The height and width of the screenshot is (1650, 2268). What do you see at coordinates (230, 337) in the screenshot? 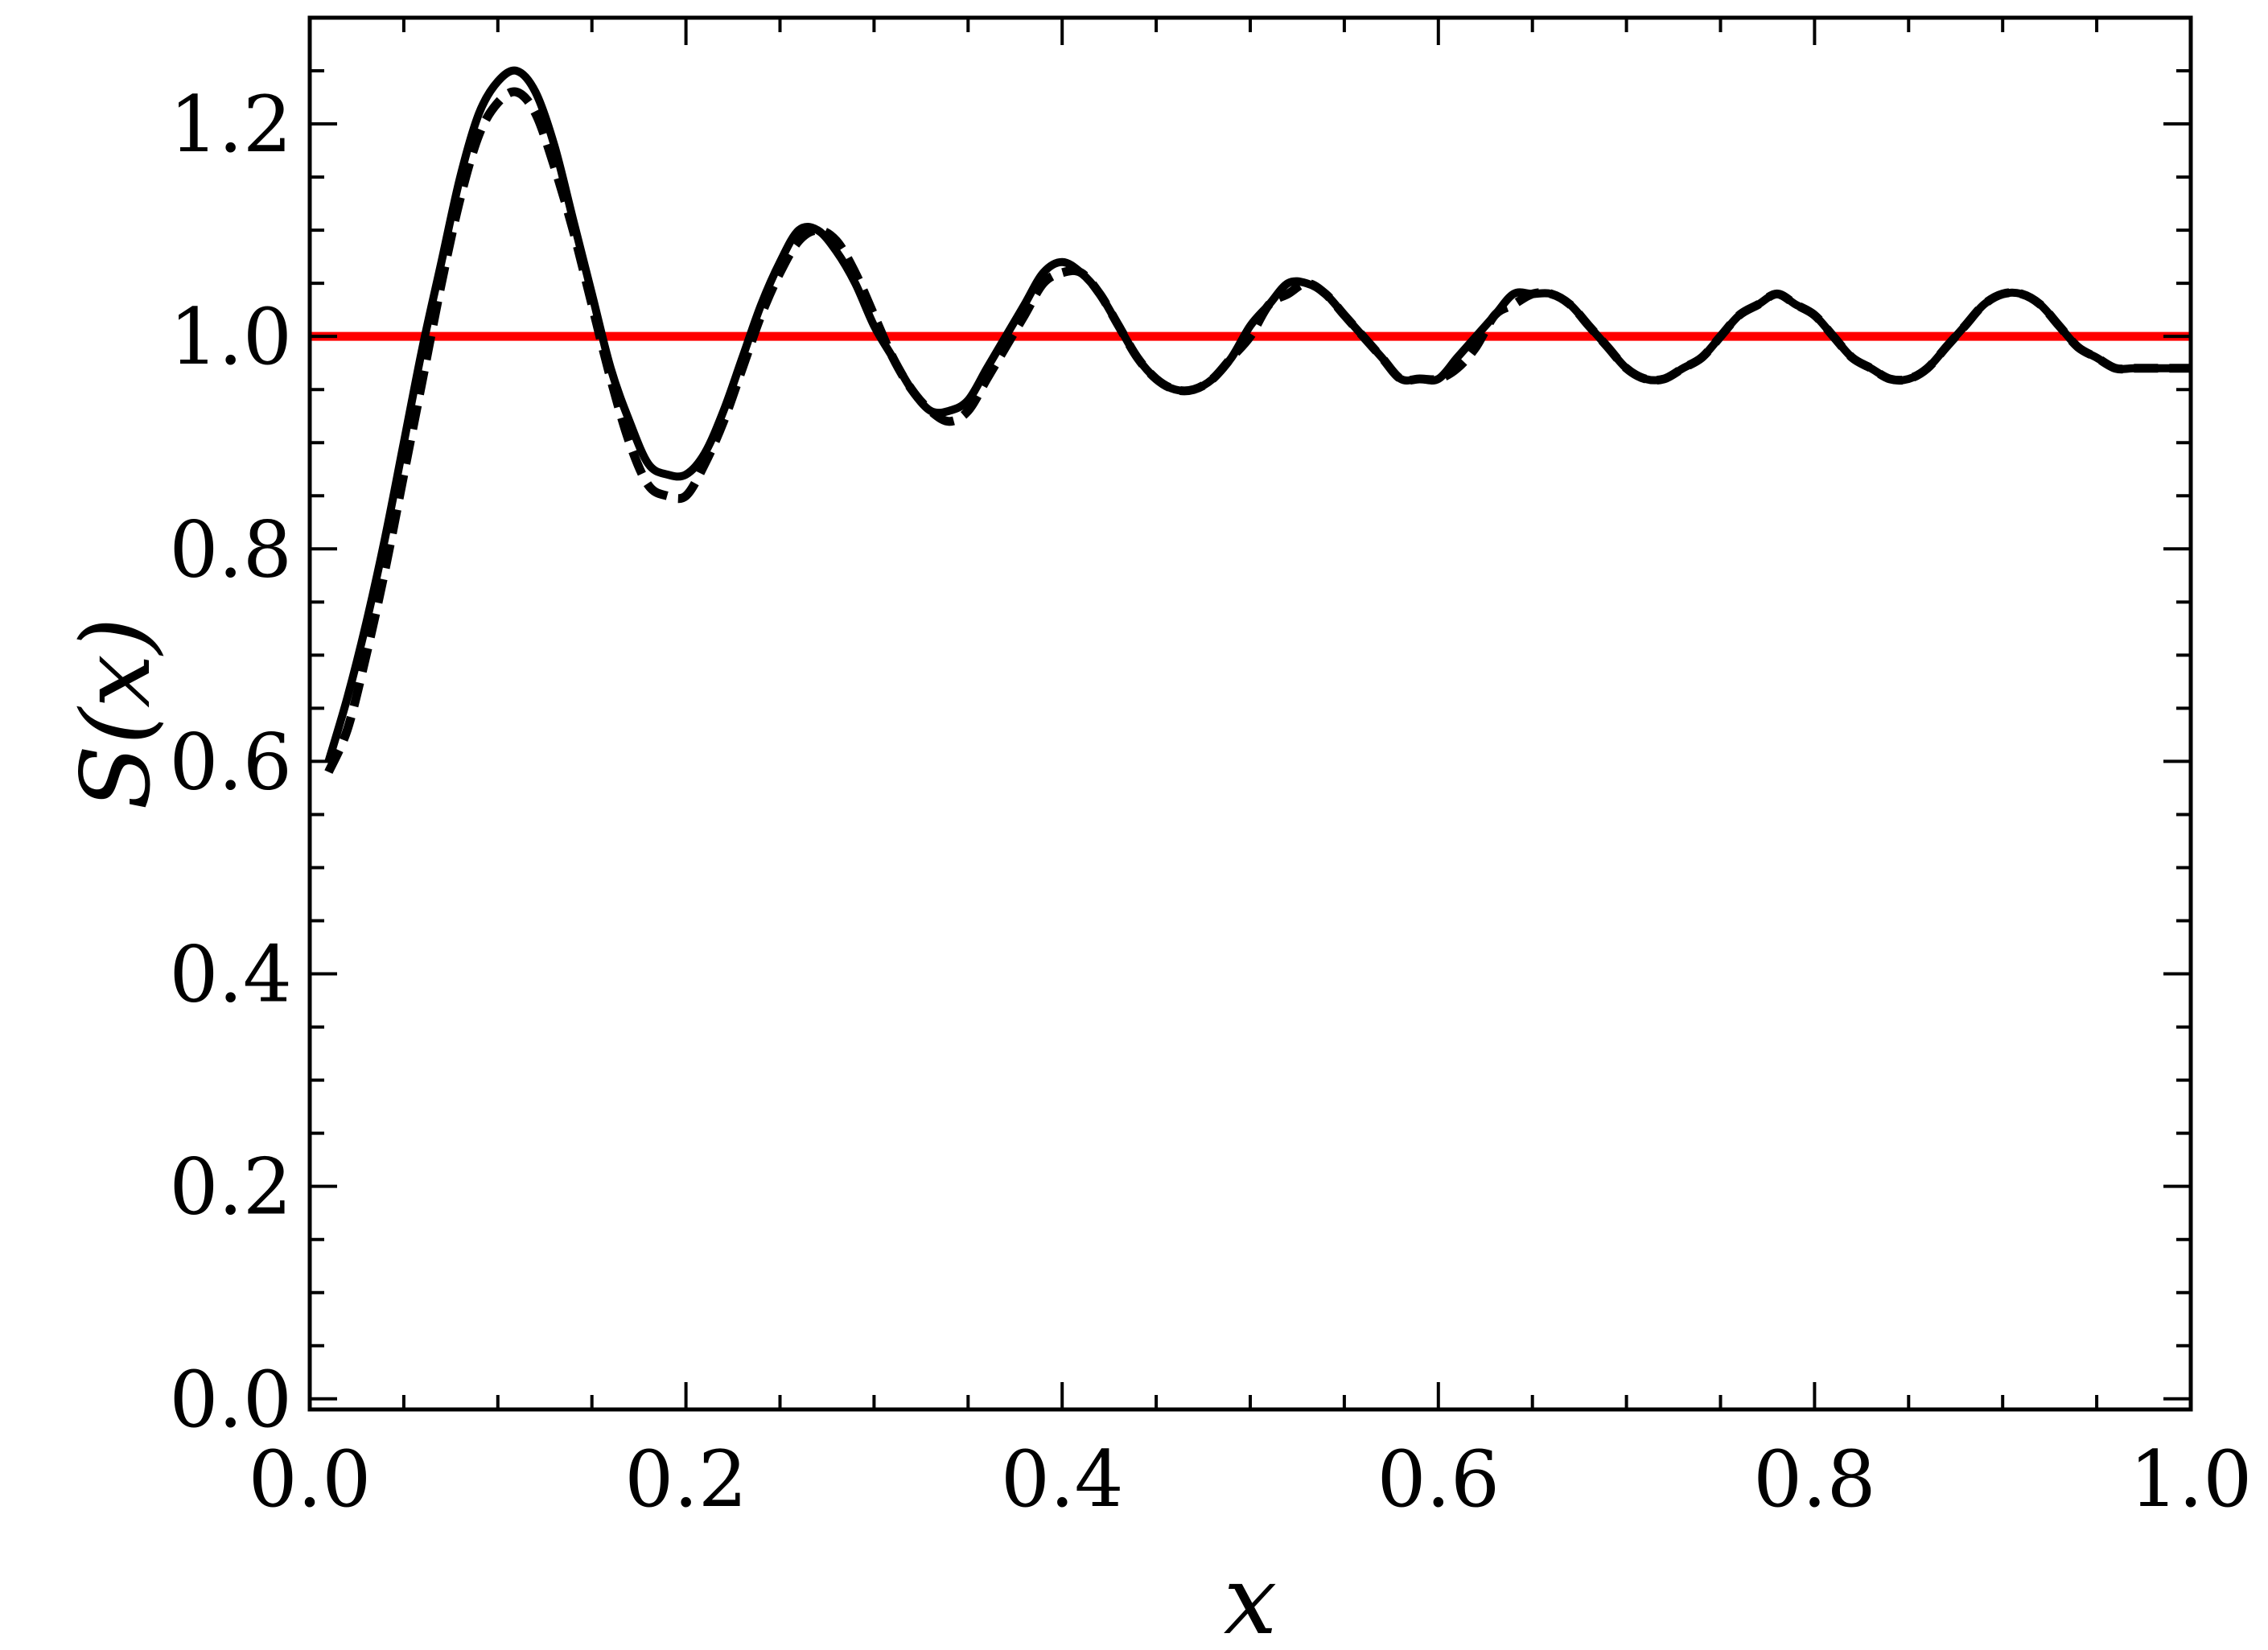
I see `y-tick-label: 1.0` at bounding box center [230, 337].